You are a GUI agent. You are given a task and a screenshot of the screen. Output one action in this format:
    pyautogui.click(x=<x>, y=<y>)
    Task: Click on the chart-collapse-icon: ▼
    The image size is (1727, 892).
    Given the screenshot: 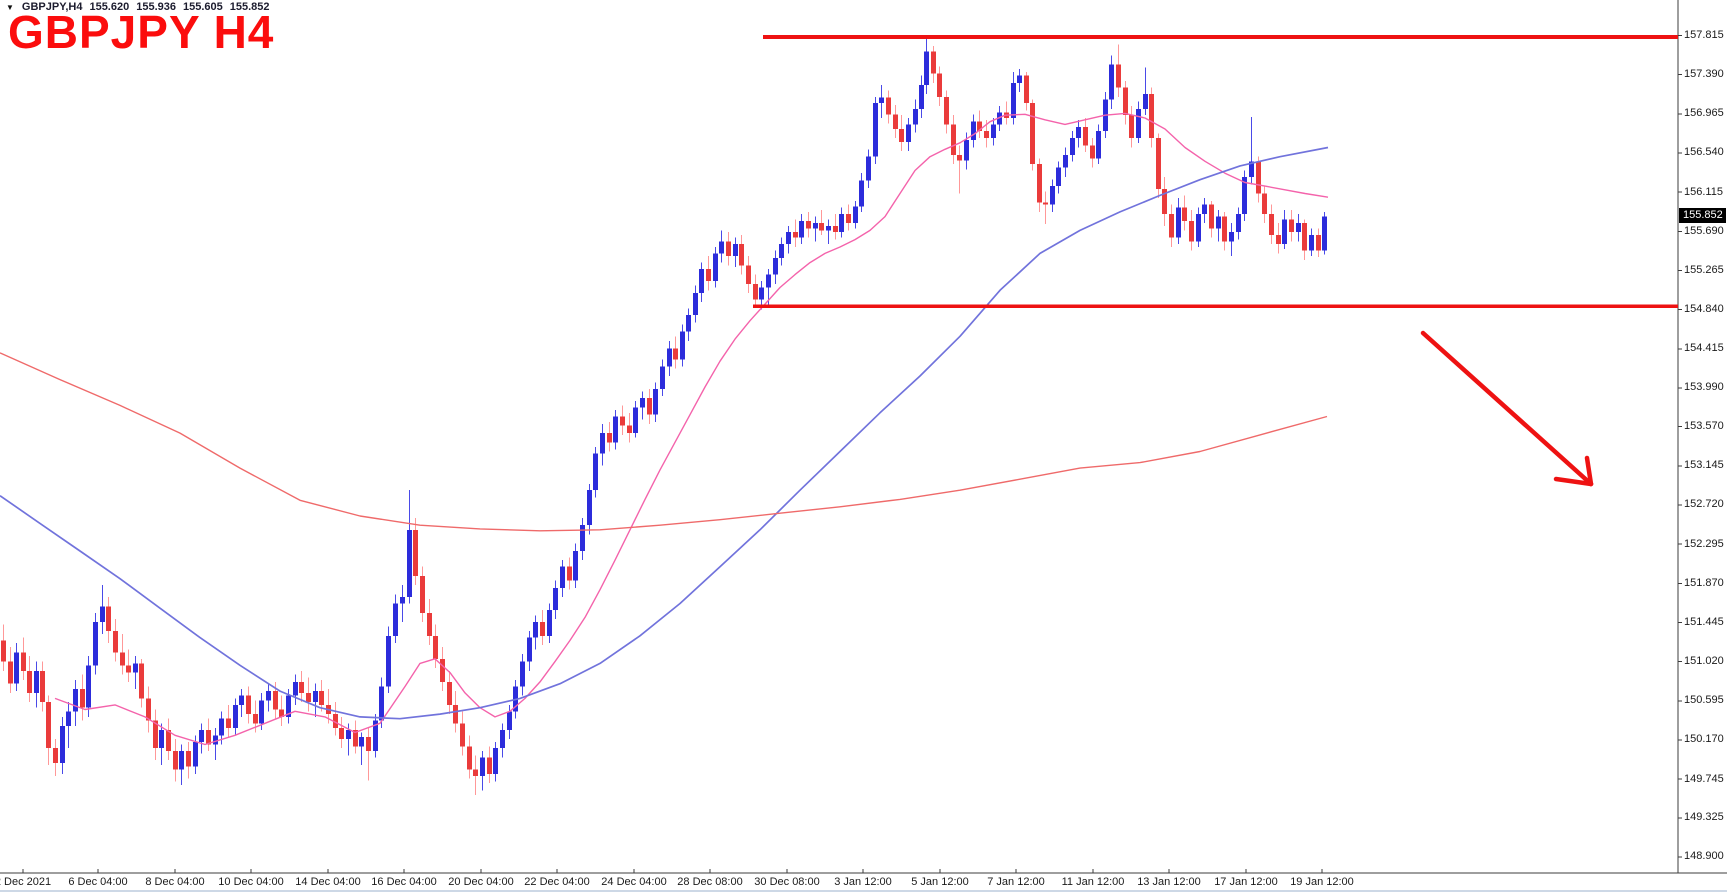 What is the action you would take?
    pyautogui.click(x=10, y=7)
    